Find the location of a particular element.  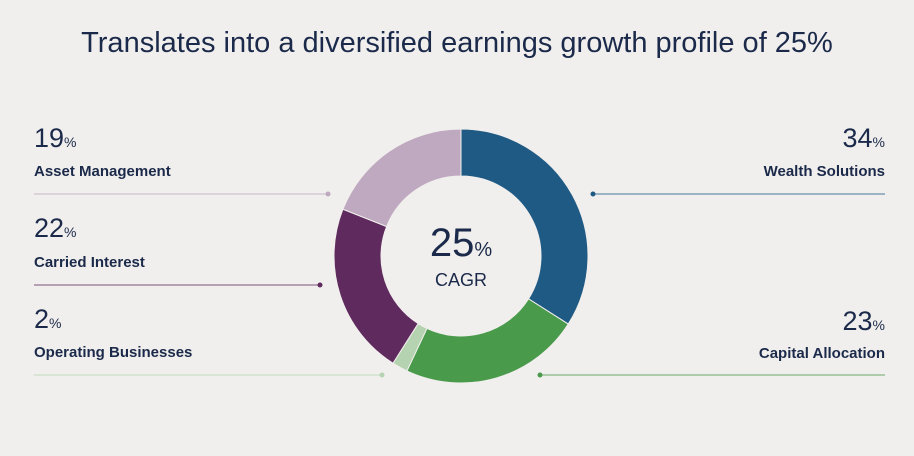

value-number: 23 is located at coordinates (858, 321).